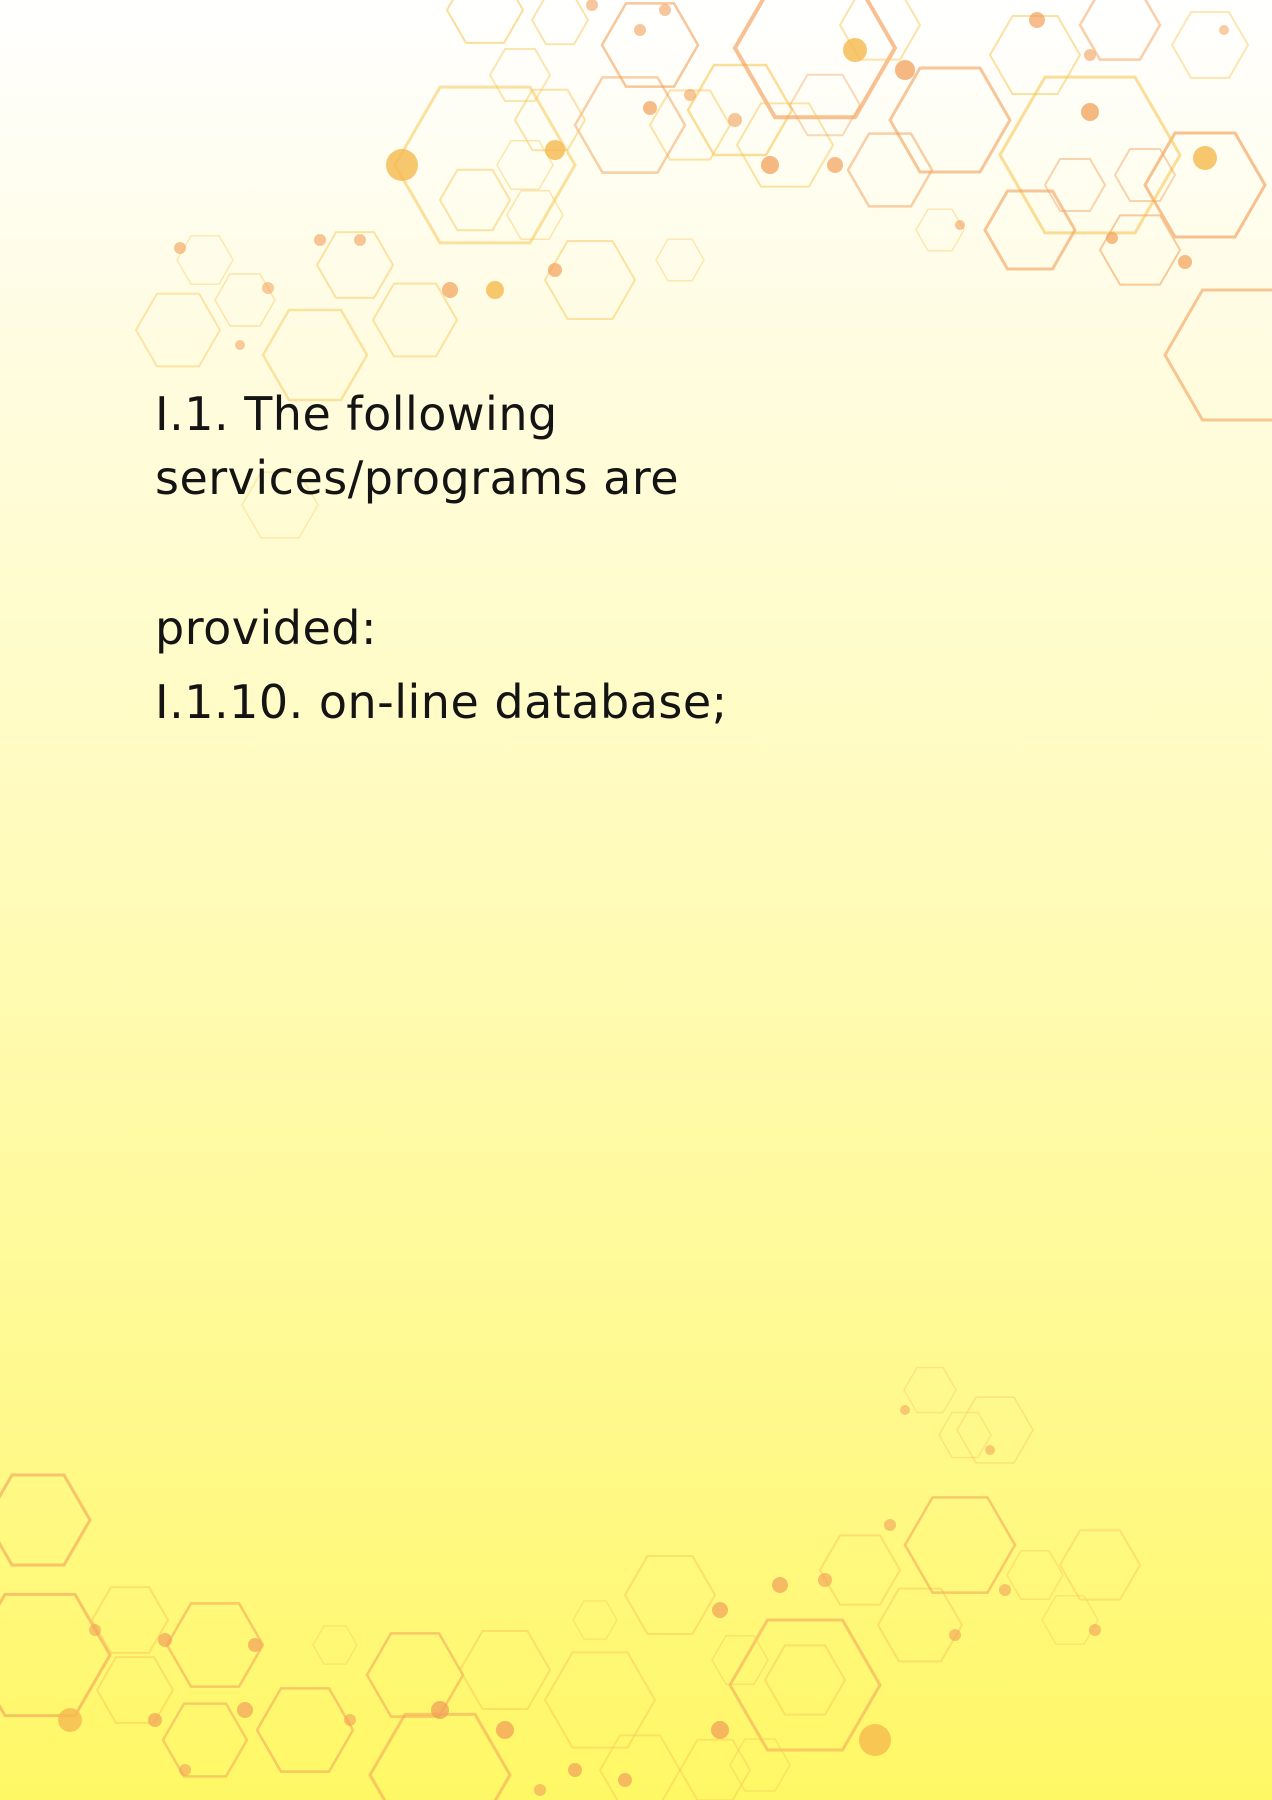 The image size is (1272, 1800). What do you see at coordinates (417, 478) in the screenshot?
I see `section-heading-line-2: services/programs are` at bounding box center [417, 478].